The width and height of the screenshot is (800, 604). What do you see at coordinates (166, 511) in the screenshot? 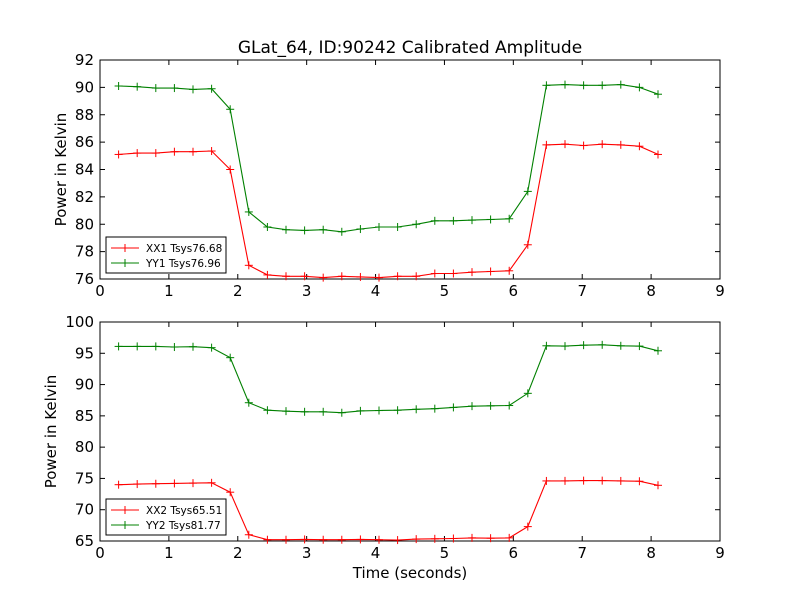
I see `legend-entry: XX2 Tsys65.51` at bounding box center [166, 511].